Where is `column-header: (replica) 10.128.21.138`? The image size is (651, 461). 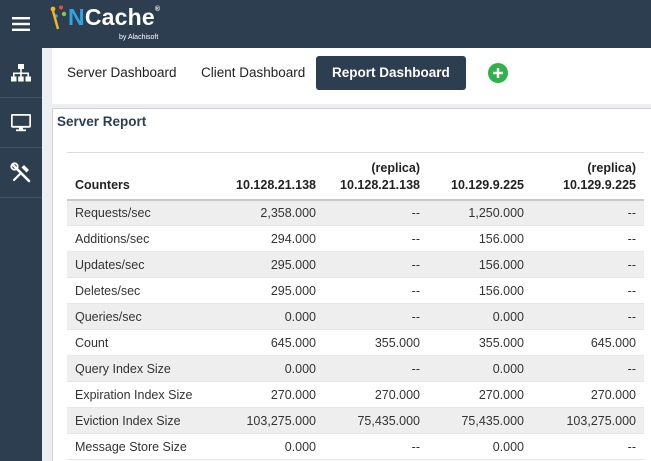
column-header: (replica) 10.128.21.138 is located at coordinates (376, 176).